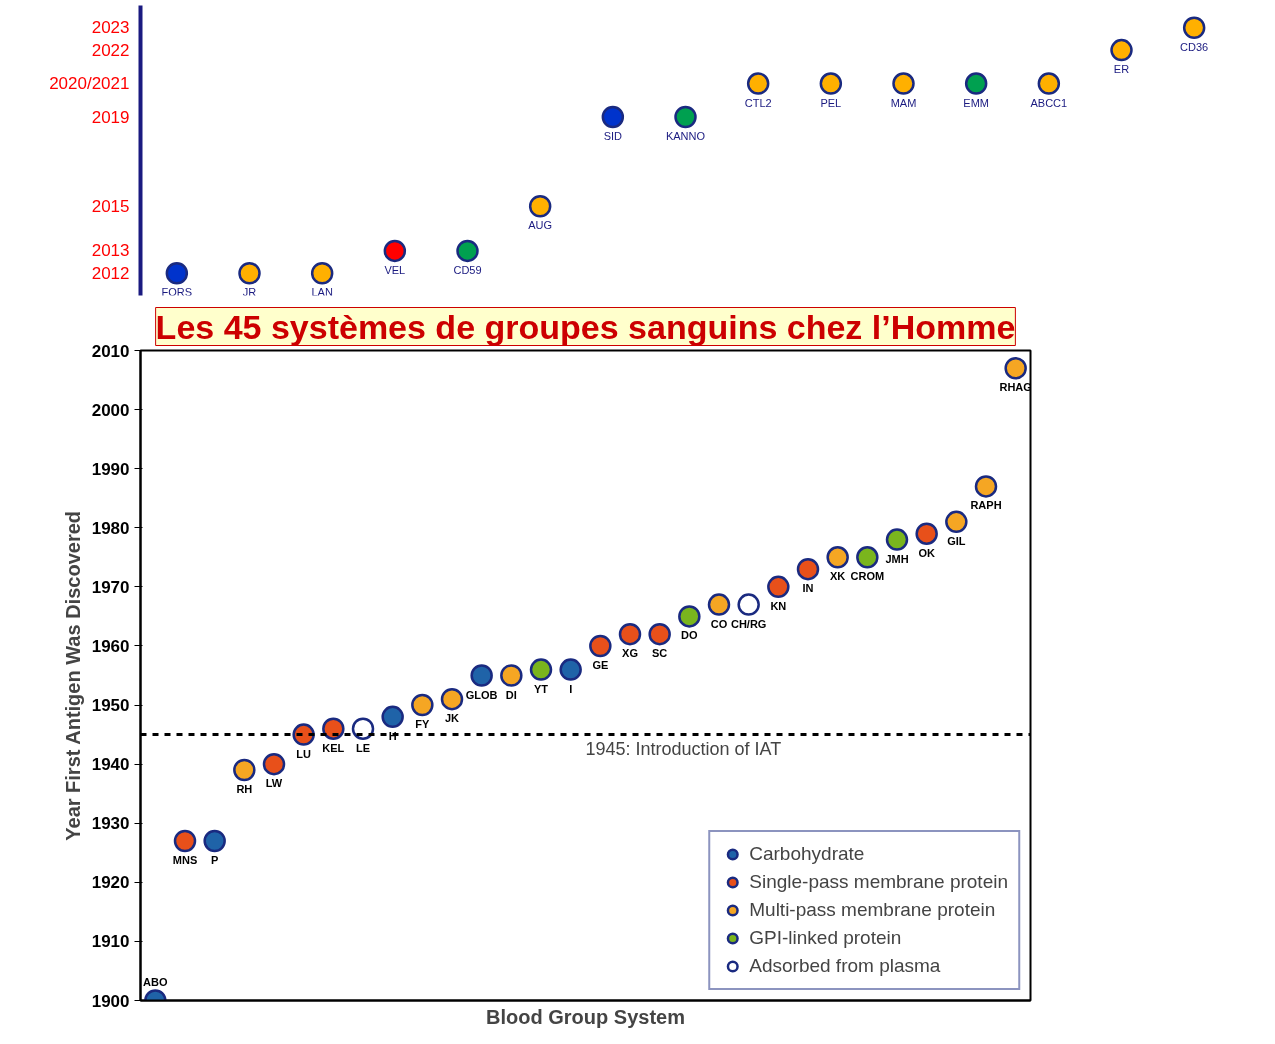  Describe the element at coordinates (110, 528) in the screenshot. I see `y-tick-label: 1980` at that location.